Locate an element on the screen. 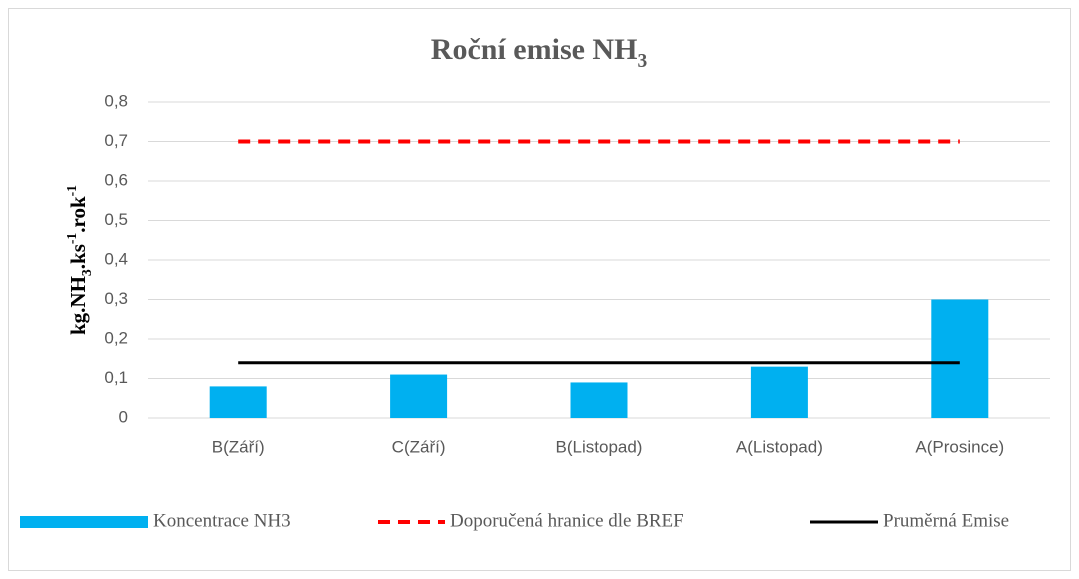 This screenshot has height=579, width=1079. y-tick-label: 0 is located at coordinates (123, 416).